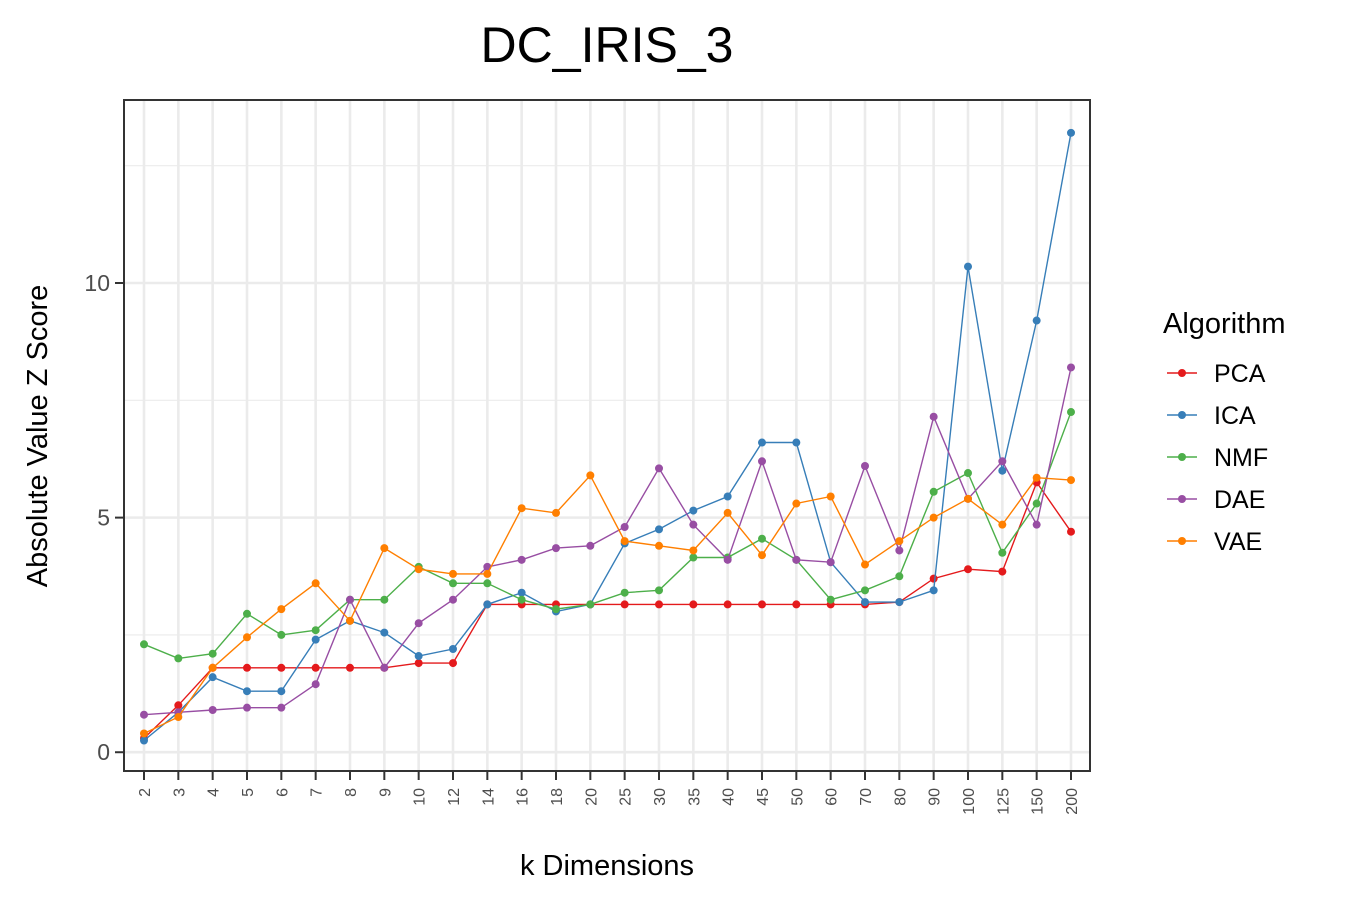 The width and height of the screenshot is (1350, 900). Describe the element at coordinates (935, 797) in the screenshot. I see `x-tick-label: 90` at that location.